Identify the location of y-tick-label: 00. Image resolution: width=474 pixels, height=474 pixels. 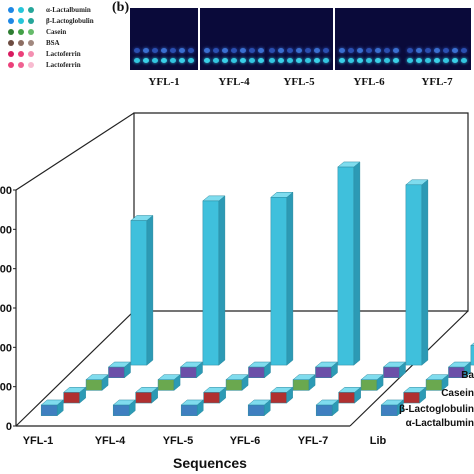
(6, 348).